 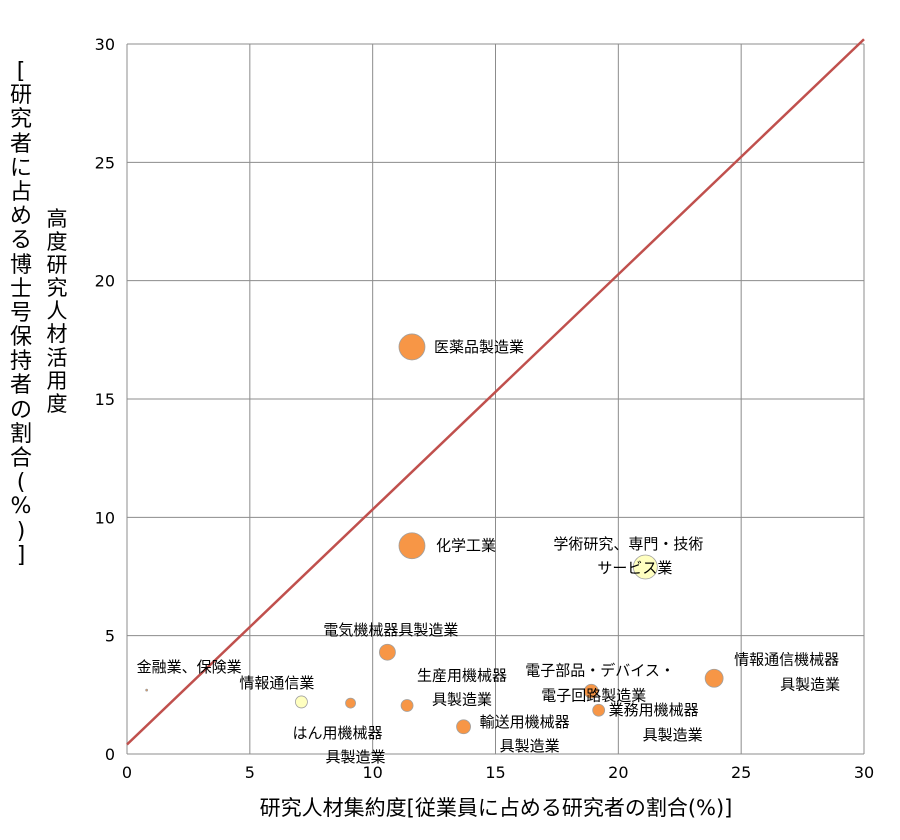 I want to click on data-label: 情報通信機械器, so click(x=786, y=659).